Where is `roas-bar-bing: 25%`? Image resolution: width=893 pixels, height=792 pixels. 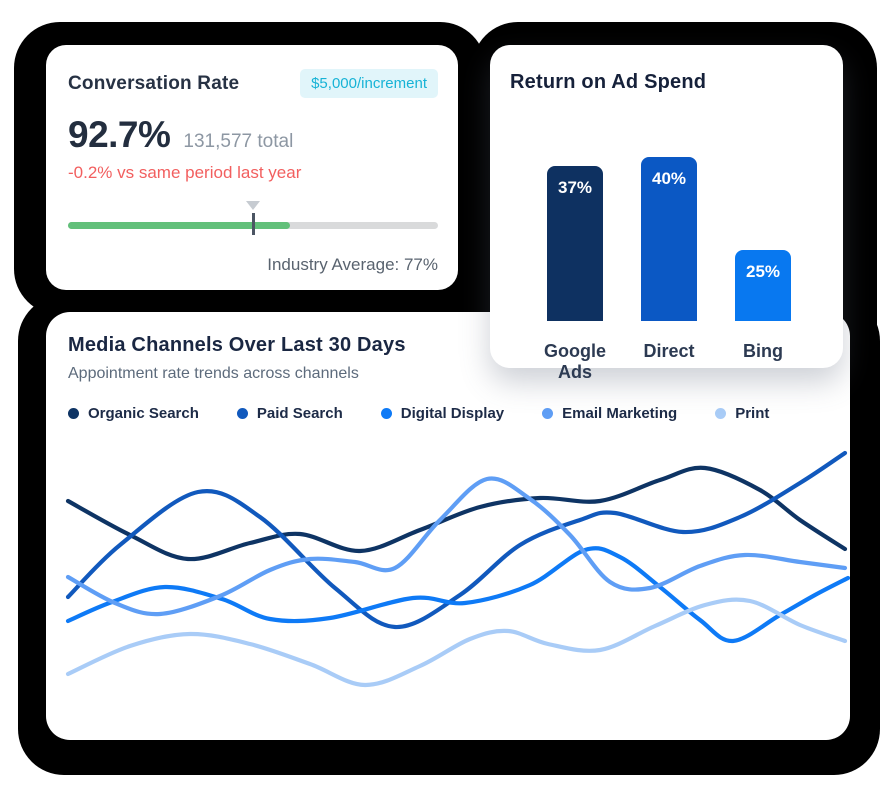
roas-bar-bing: 25% is located at coordinates (763, 285).